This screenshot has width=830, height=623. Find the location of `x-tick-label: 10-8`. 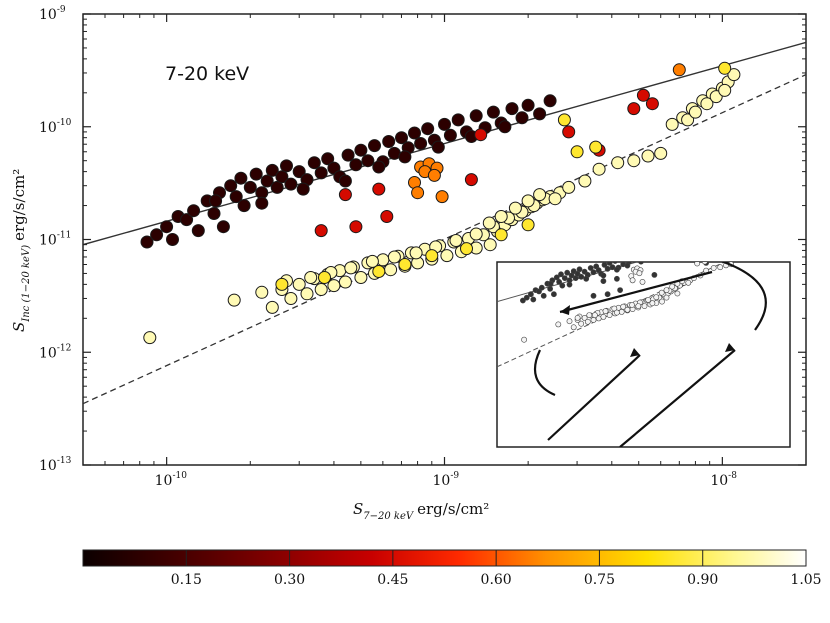

x-tick-label: 10-8 is located at coordinates (723, 480).